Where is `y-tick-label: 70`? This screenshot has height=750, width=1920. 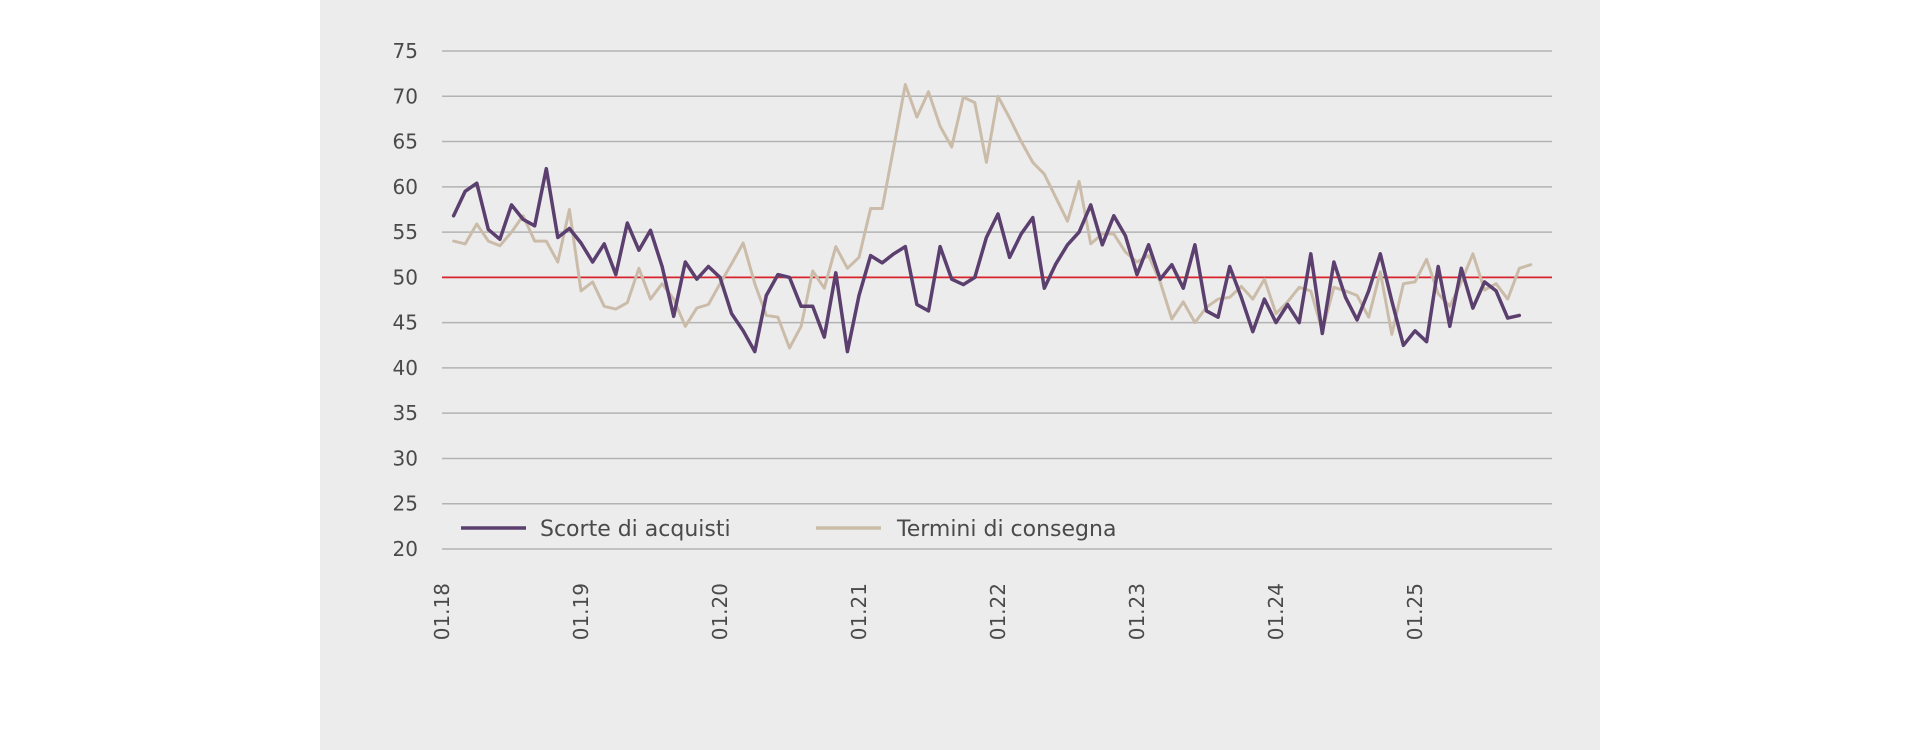 y-tick-label: 70 is located at coordinates (405, 96).